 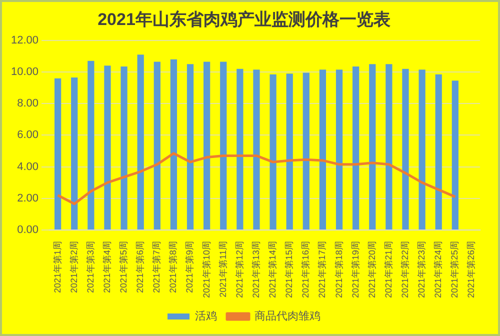 I want to click on x-tick-label: 2021年第24周, so click(x=438, y=269).